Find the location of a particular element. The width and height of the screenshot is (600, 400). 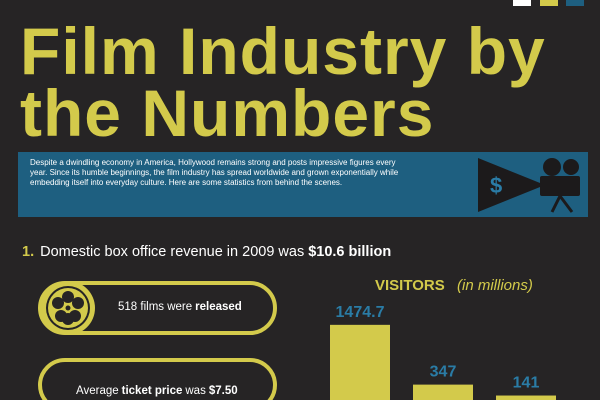

projector-beam is located at coordinates (511, 185).